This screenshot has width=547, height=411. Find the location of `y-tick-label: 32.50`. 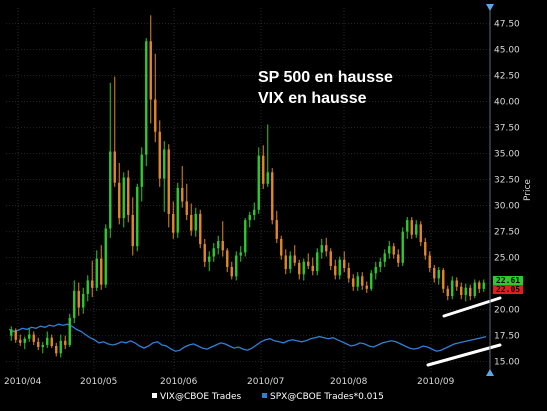

y-tick-label: 32.50 is located at coordinates (507, 181).